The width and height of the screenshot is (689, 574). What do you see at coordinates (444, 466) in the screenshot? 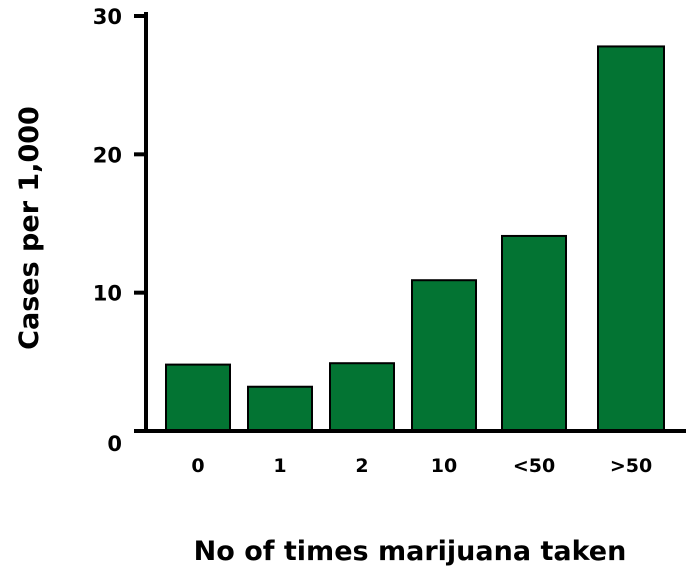
I see `x-tick-label: 10` at bounding box center [444, 466].